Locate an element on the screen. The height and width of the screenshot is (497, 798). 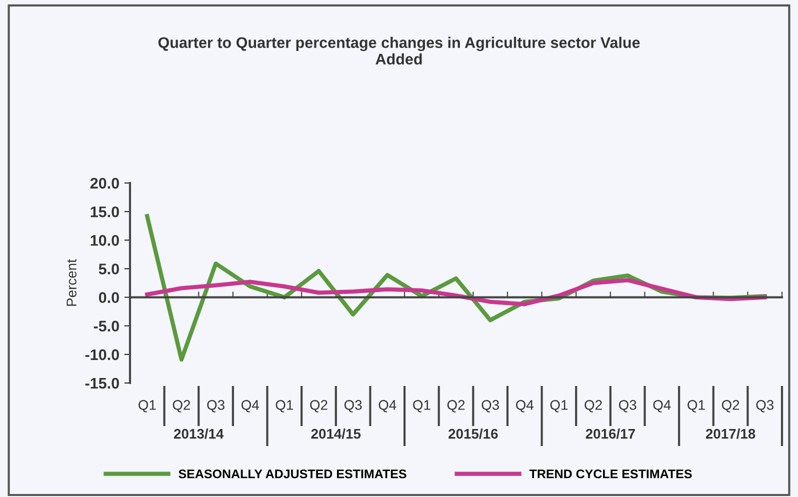
text: 2017/18 is located at coordinates (731, 433).